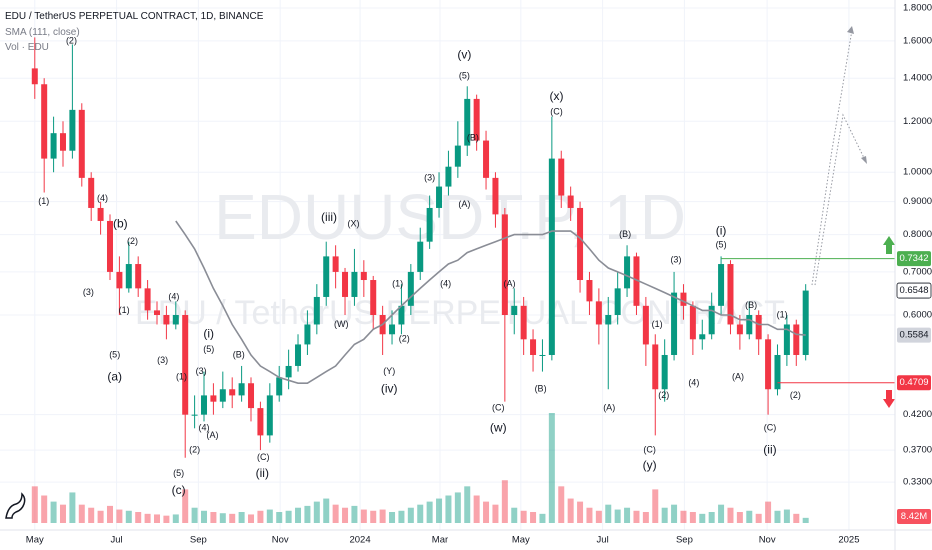 The image size is (932, 550). Describe the element at coordinates (832, 157) in the screenshot. I see `projection-line` at that location.